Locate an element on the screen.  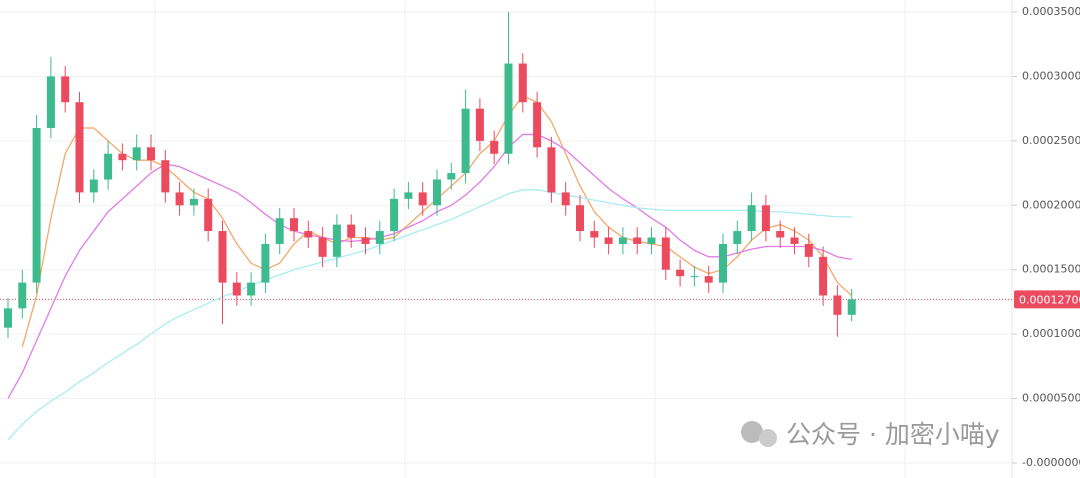
y-tick-label: -0.00000000 is located at coordinates (1051, 462).